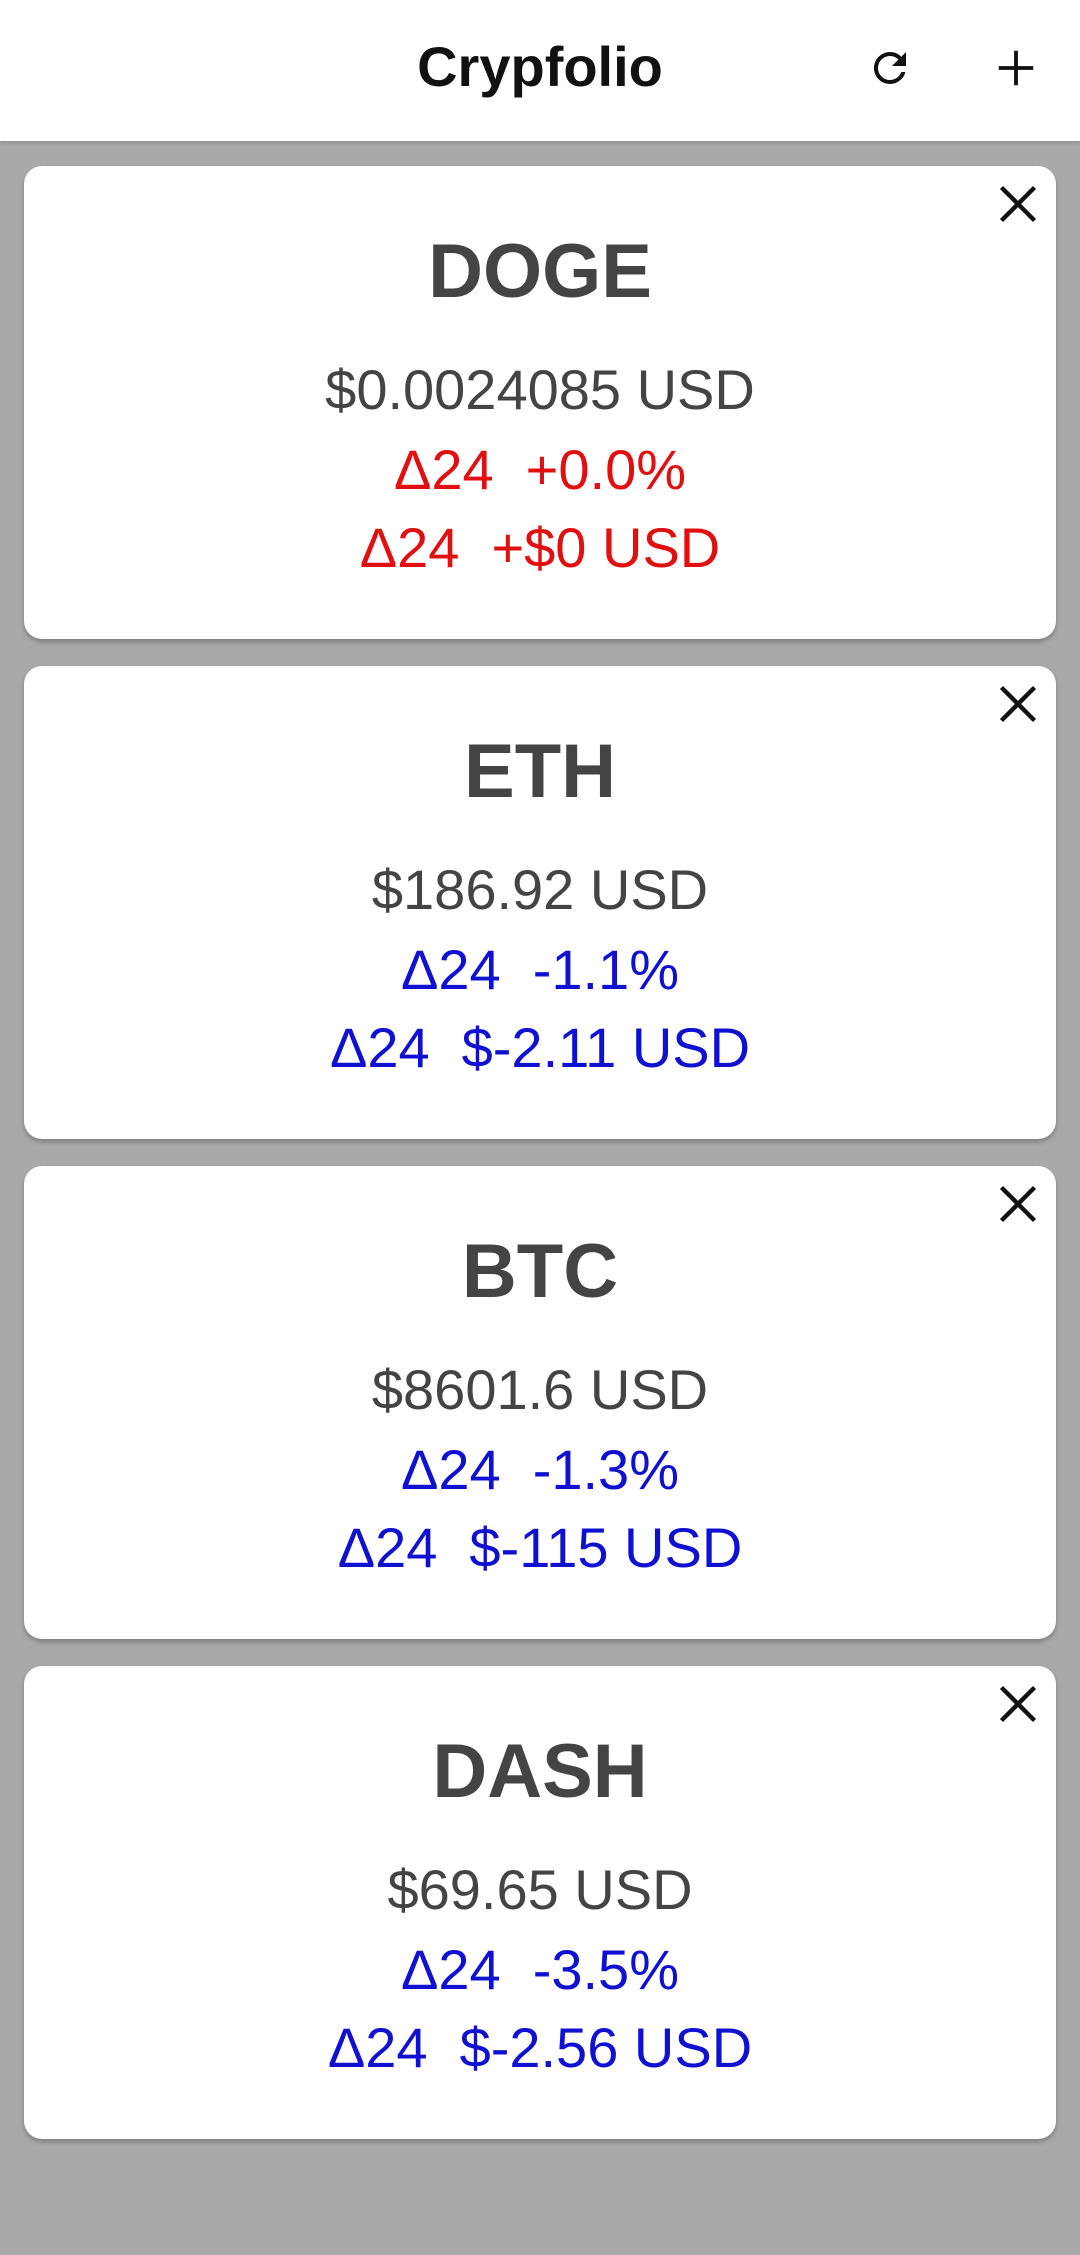 This screenshot has width=1080, height=2255. I want to click on delta-percent-value: -1.1%, so click(605, 969).